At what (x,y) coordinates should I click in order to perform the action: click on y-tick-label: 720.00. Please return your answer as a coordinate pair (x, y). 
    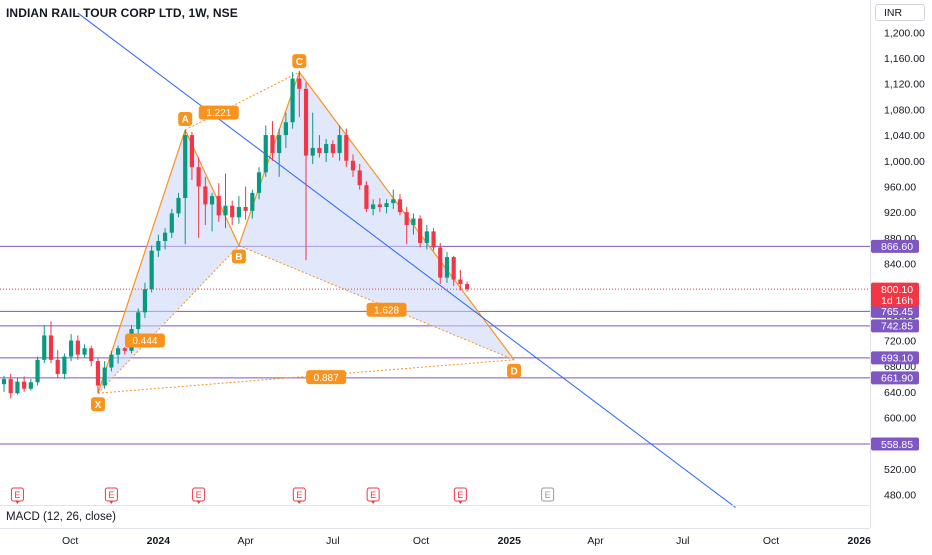
    Looking at the image, I should click on (900, 342).